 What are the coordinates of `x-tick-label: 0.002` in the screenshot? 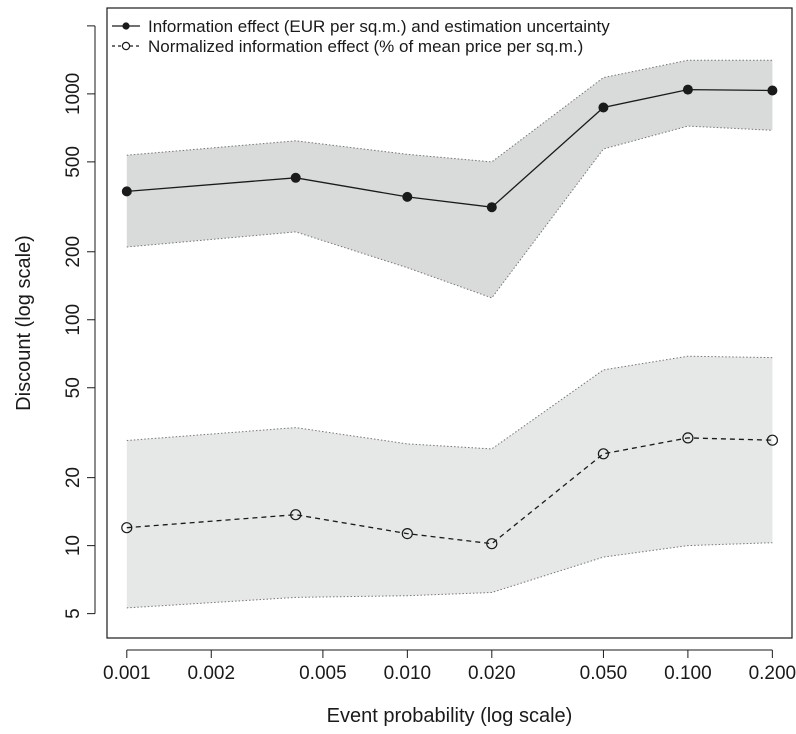 It's located at (211, 673).